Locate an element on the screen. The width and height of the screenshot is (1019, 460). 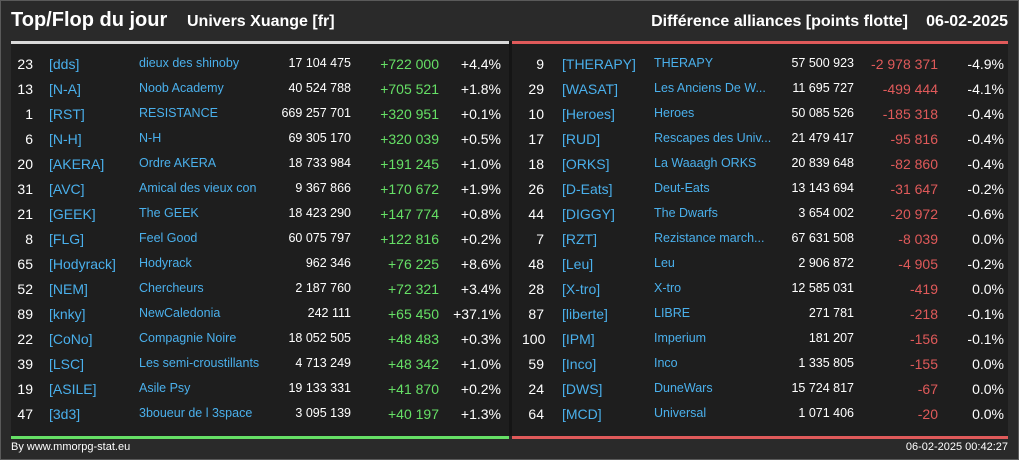
rank-cell: 87 is located at coordinates (536, 314).